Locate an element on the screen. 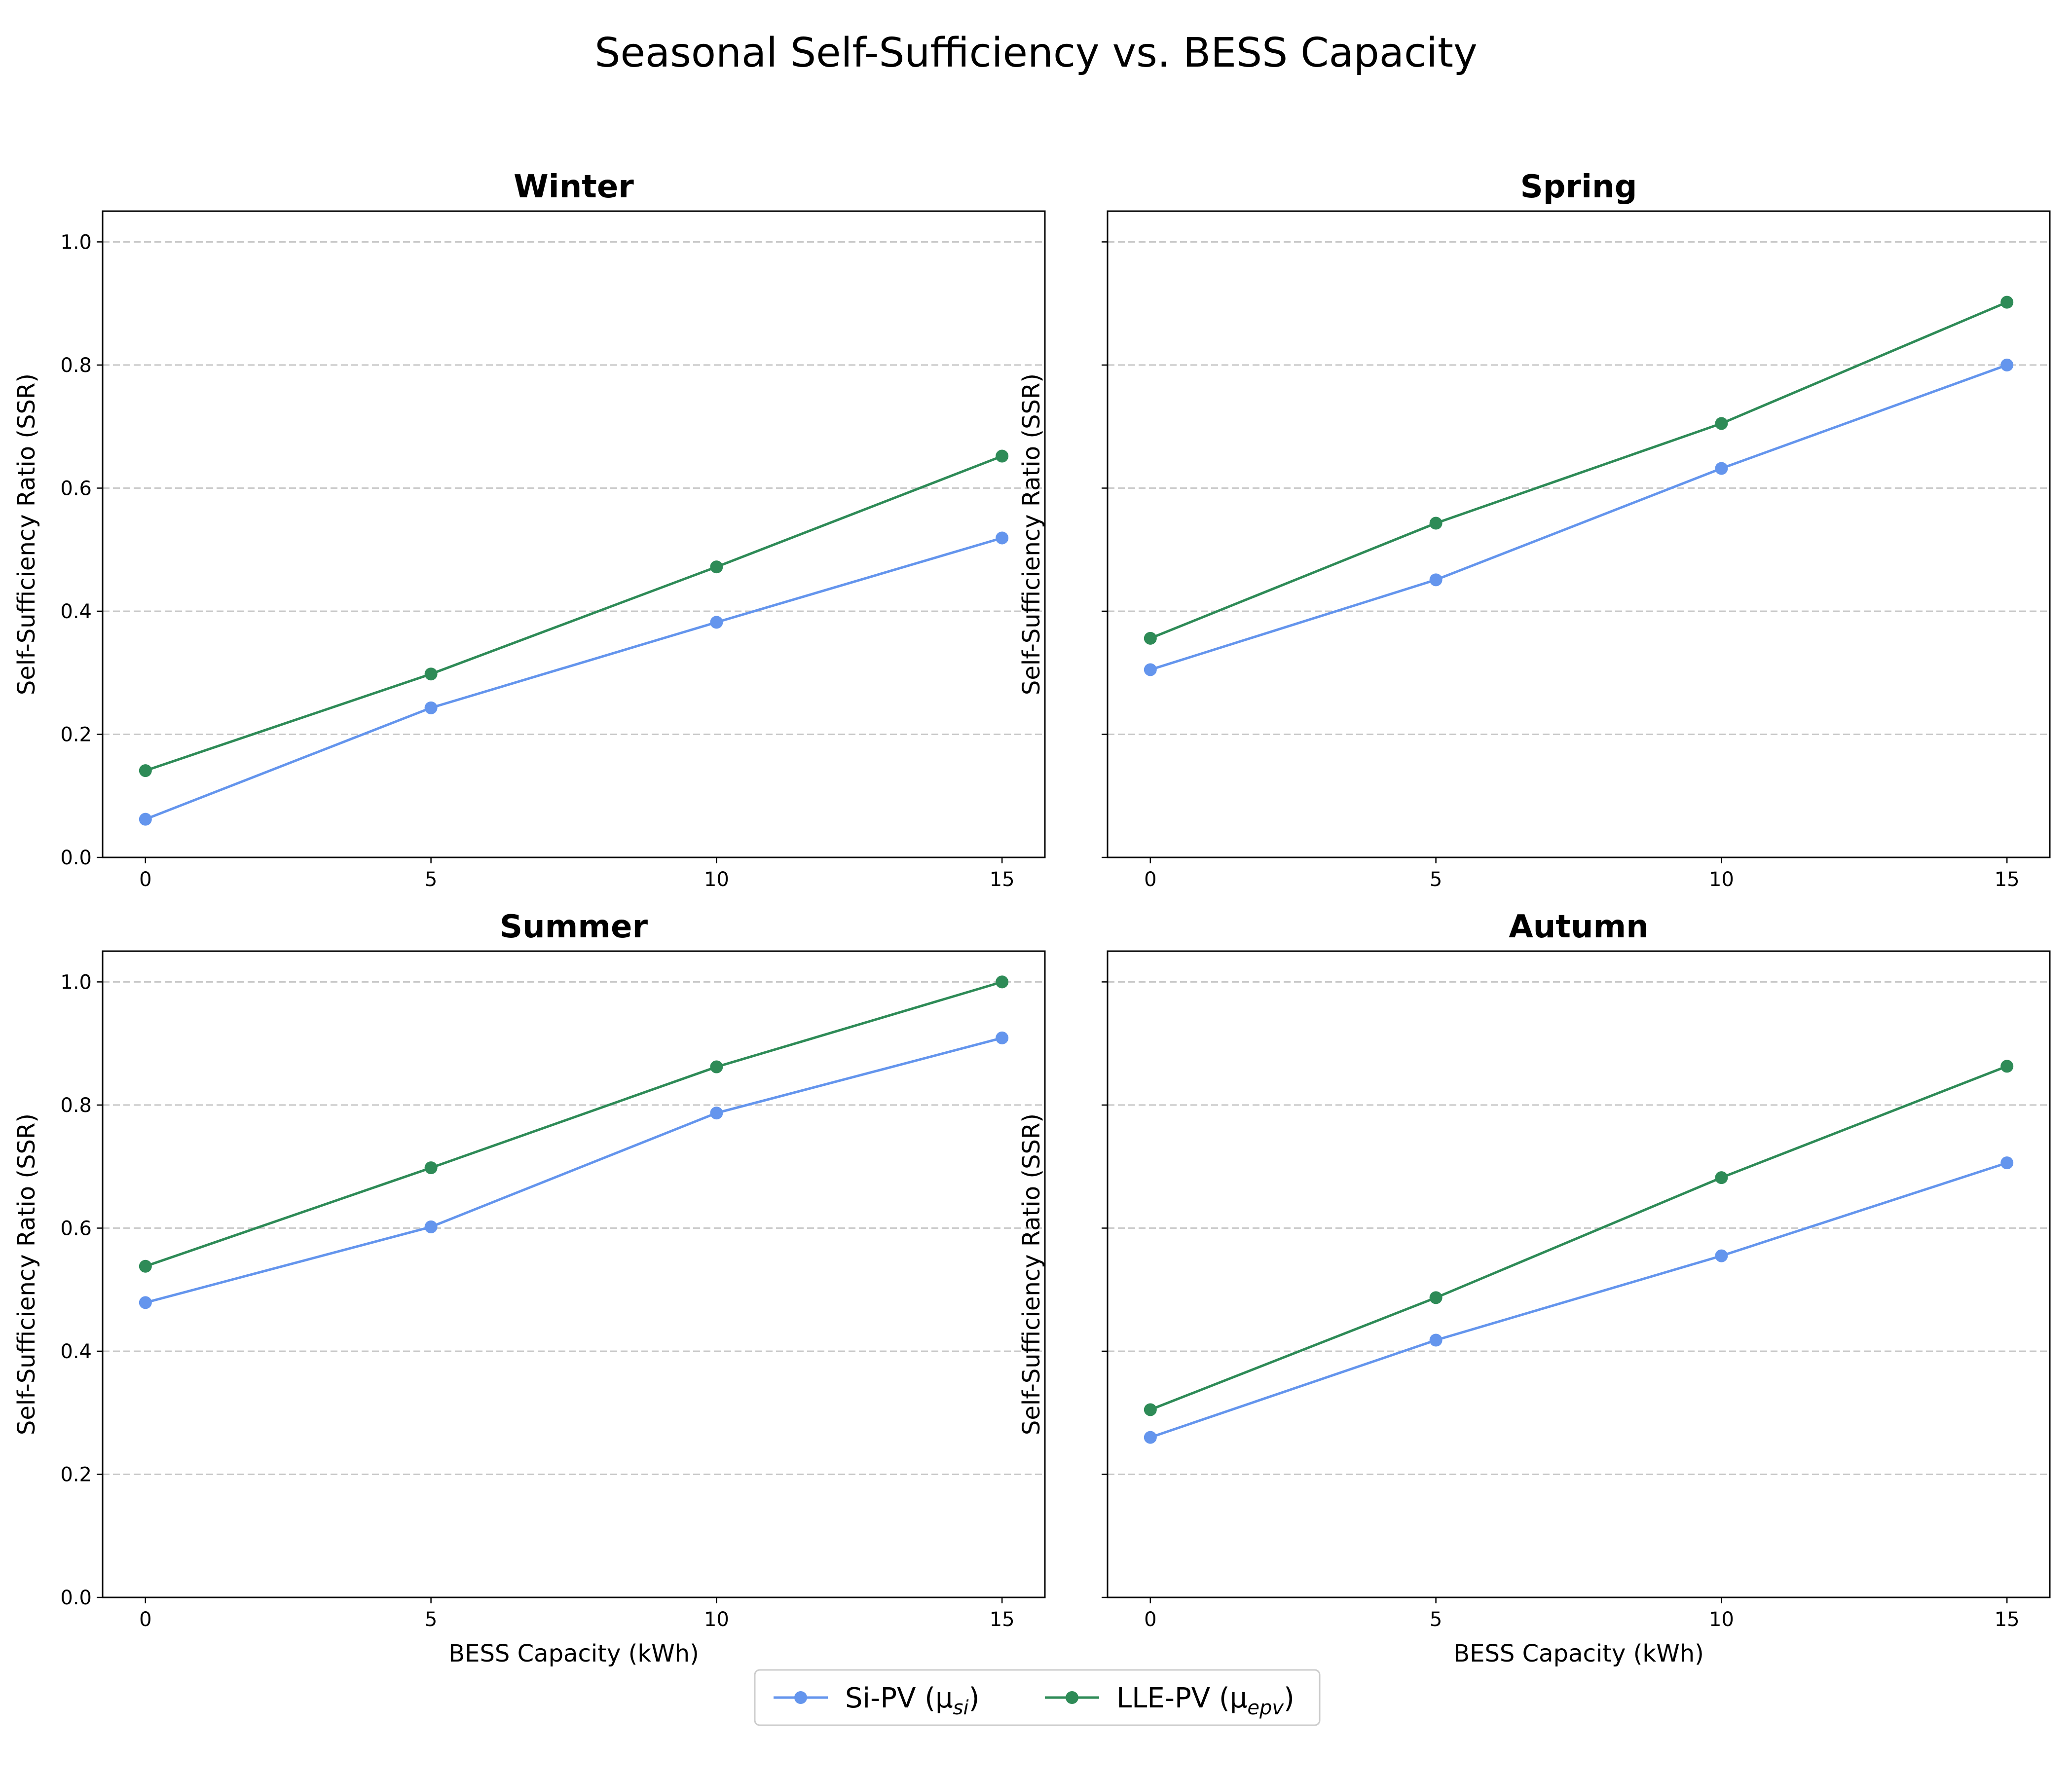  legend-label-lle: LLE-PV (μepv) is located at coordinates (1206, 1700).